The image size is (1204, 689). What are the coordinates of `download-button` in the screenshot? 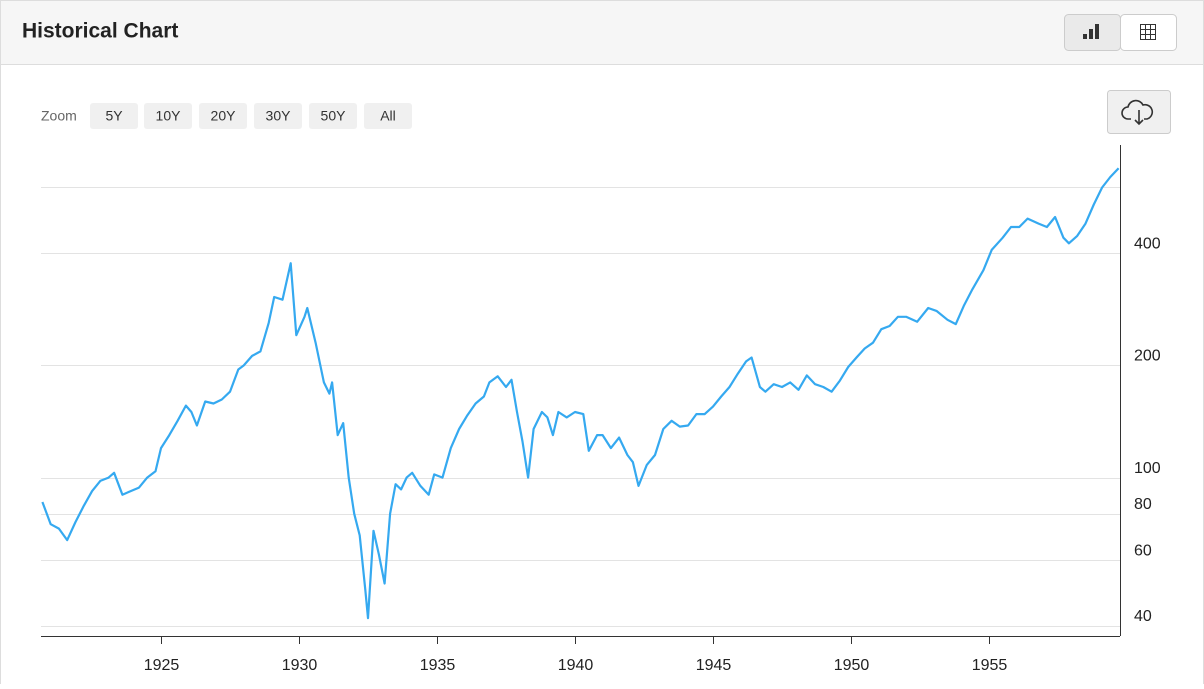 It's located at (1139, 112).